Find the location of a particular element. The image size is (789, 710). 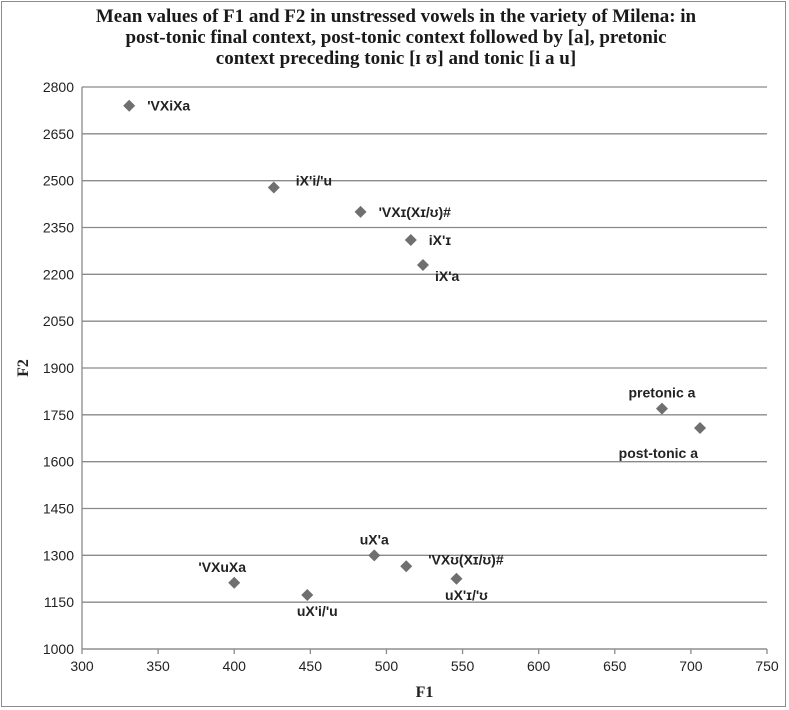

data-point-label: 'VXiXa is located at coordinates (168, 106).